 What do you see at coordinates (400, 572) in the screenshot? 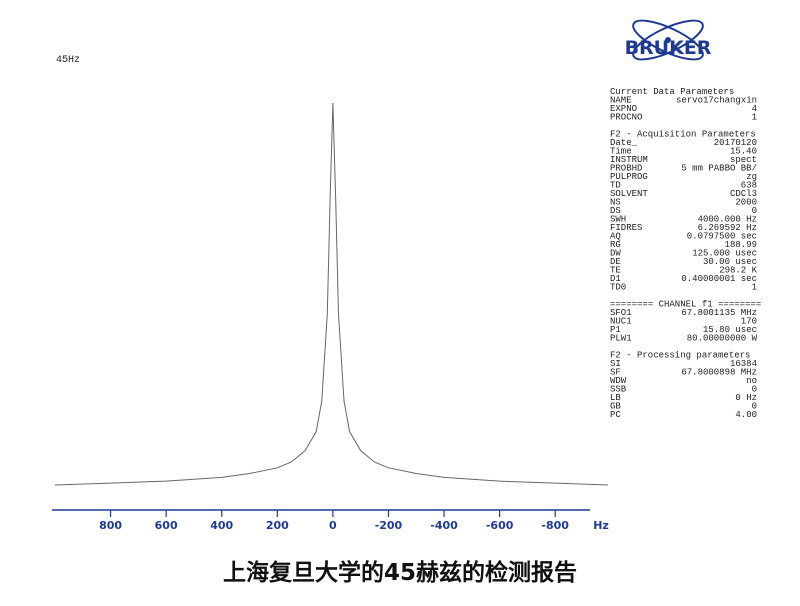
I see `caption: 上海复旦大学的45赫兹的检测报告` at bounding box center [400, 572].